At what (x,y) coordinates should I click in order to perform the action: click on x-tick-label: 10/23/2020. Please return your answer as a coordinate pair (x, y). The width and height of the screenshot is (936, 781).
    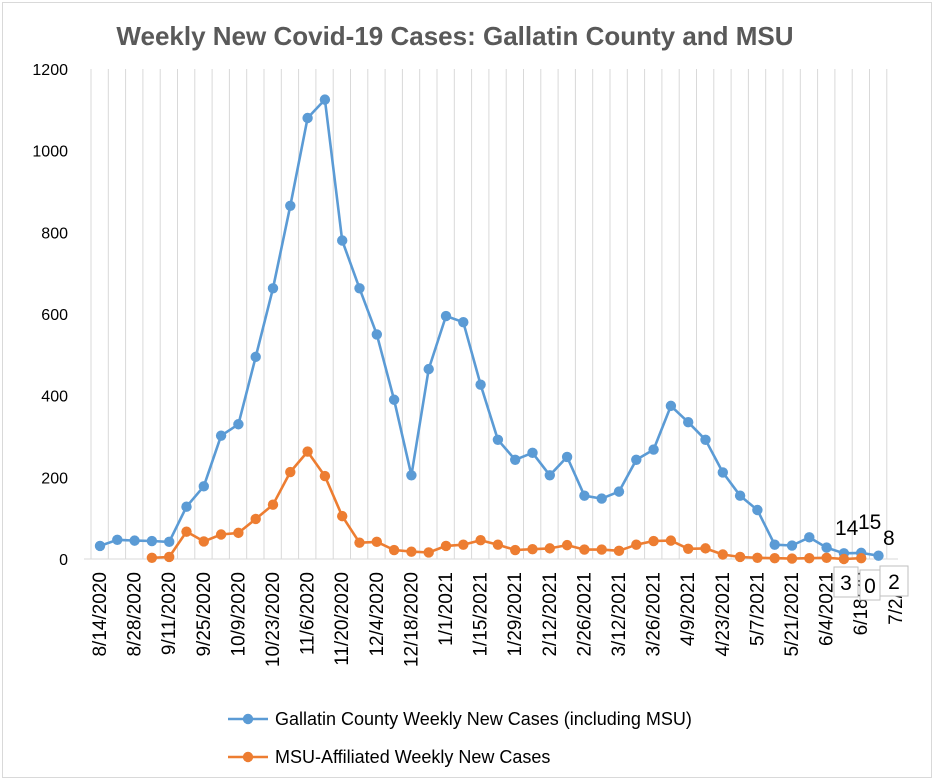
    Looking at the image, I should click on (273, 619).